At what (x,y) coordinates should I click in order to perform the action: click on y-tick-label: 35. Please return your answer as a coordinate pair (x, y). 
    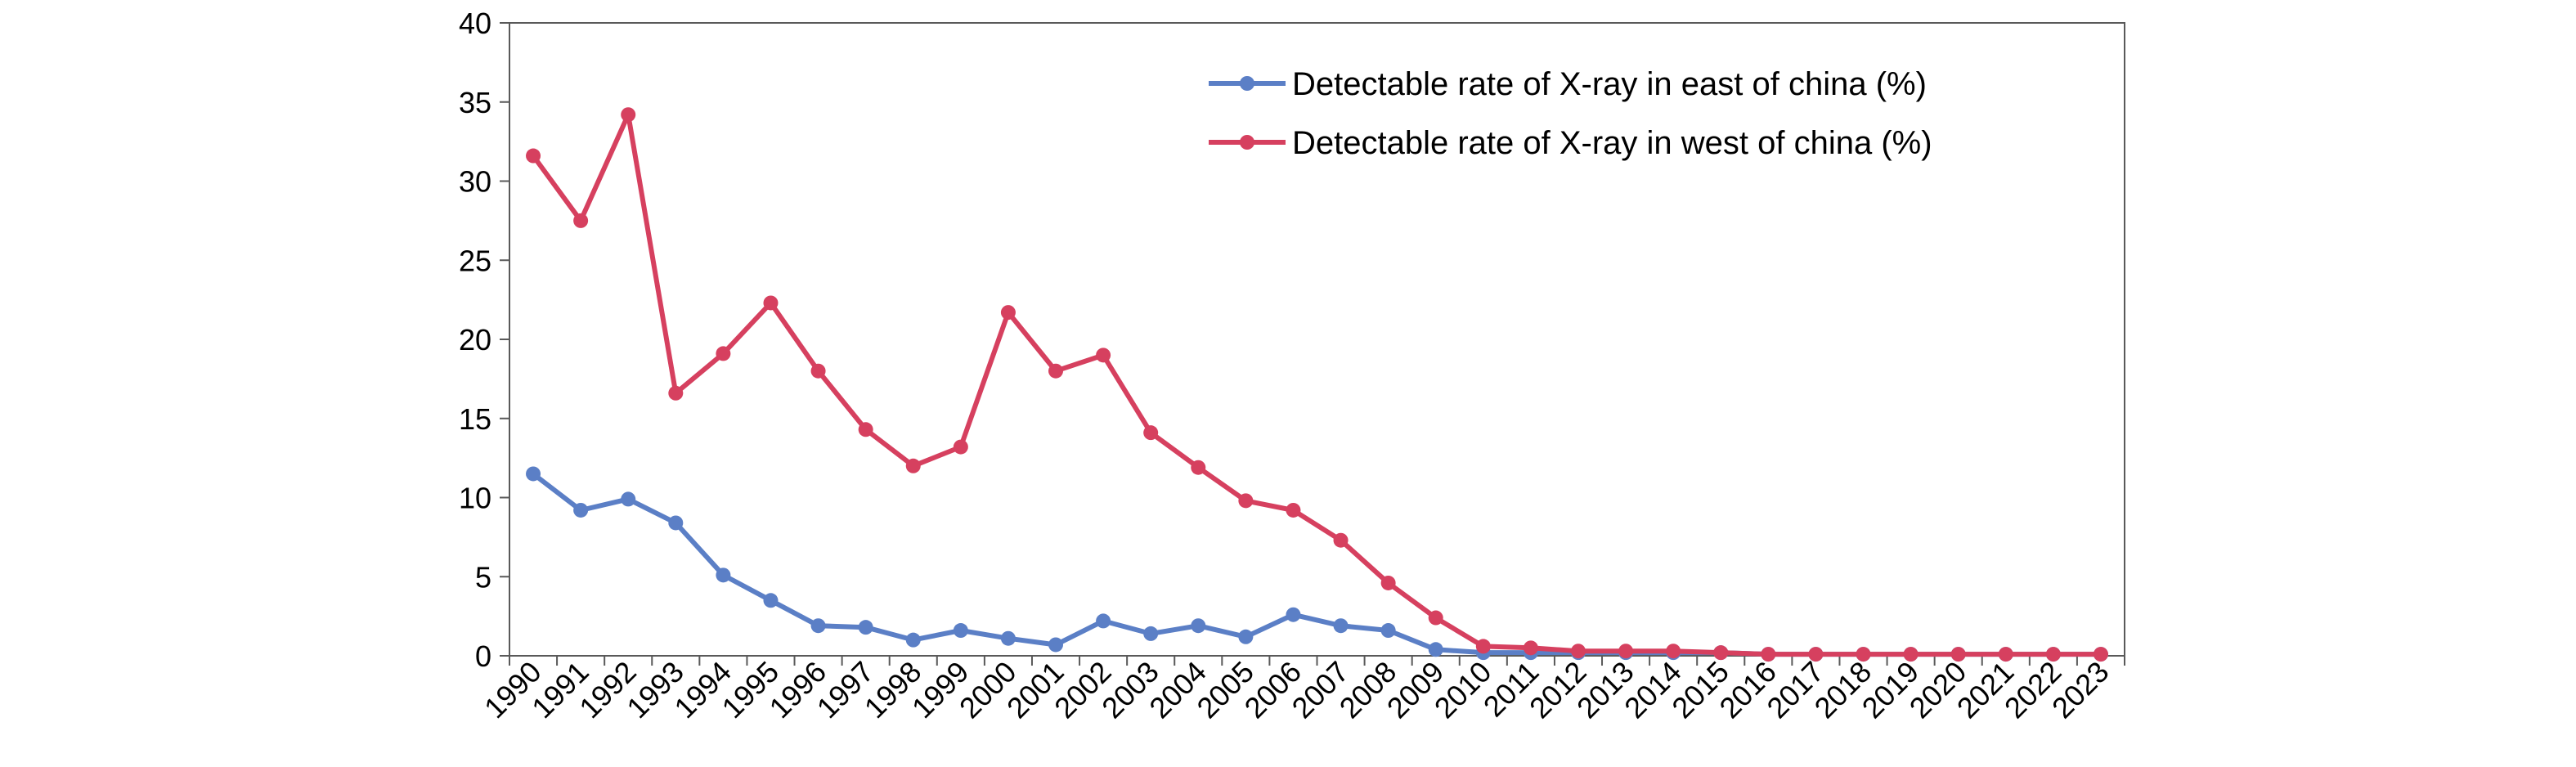
    Looking at the image, I should click on (475, 102).